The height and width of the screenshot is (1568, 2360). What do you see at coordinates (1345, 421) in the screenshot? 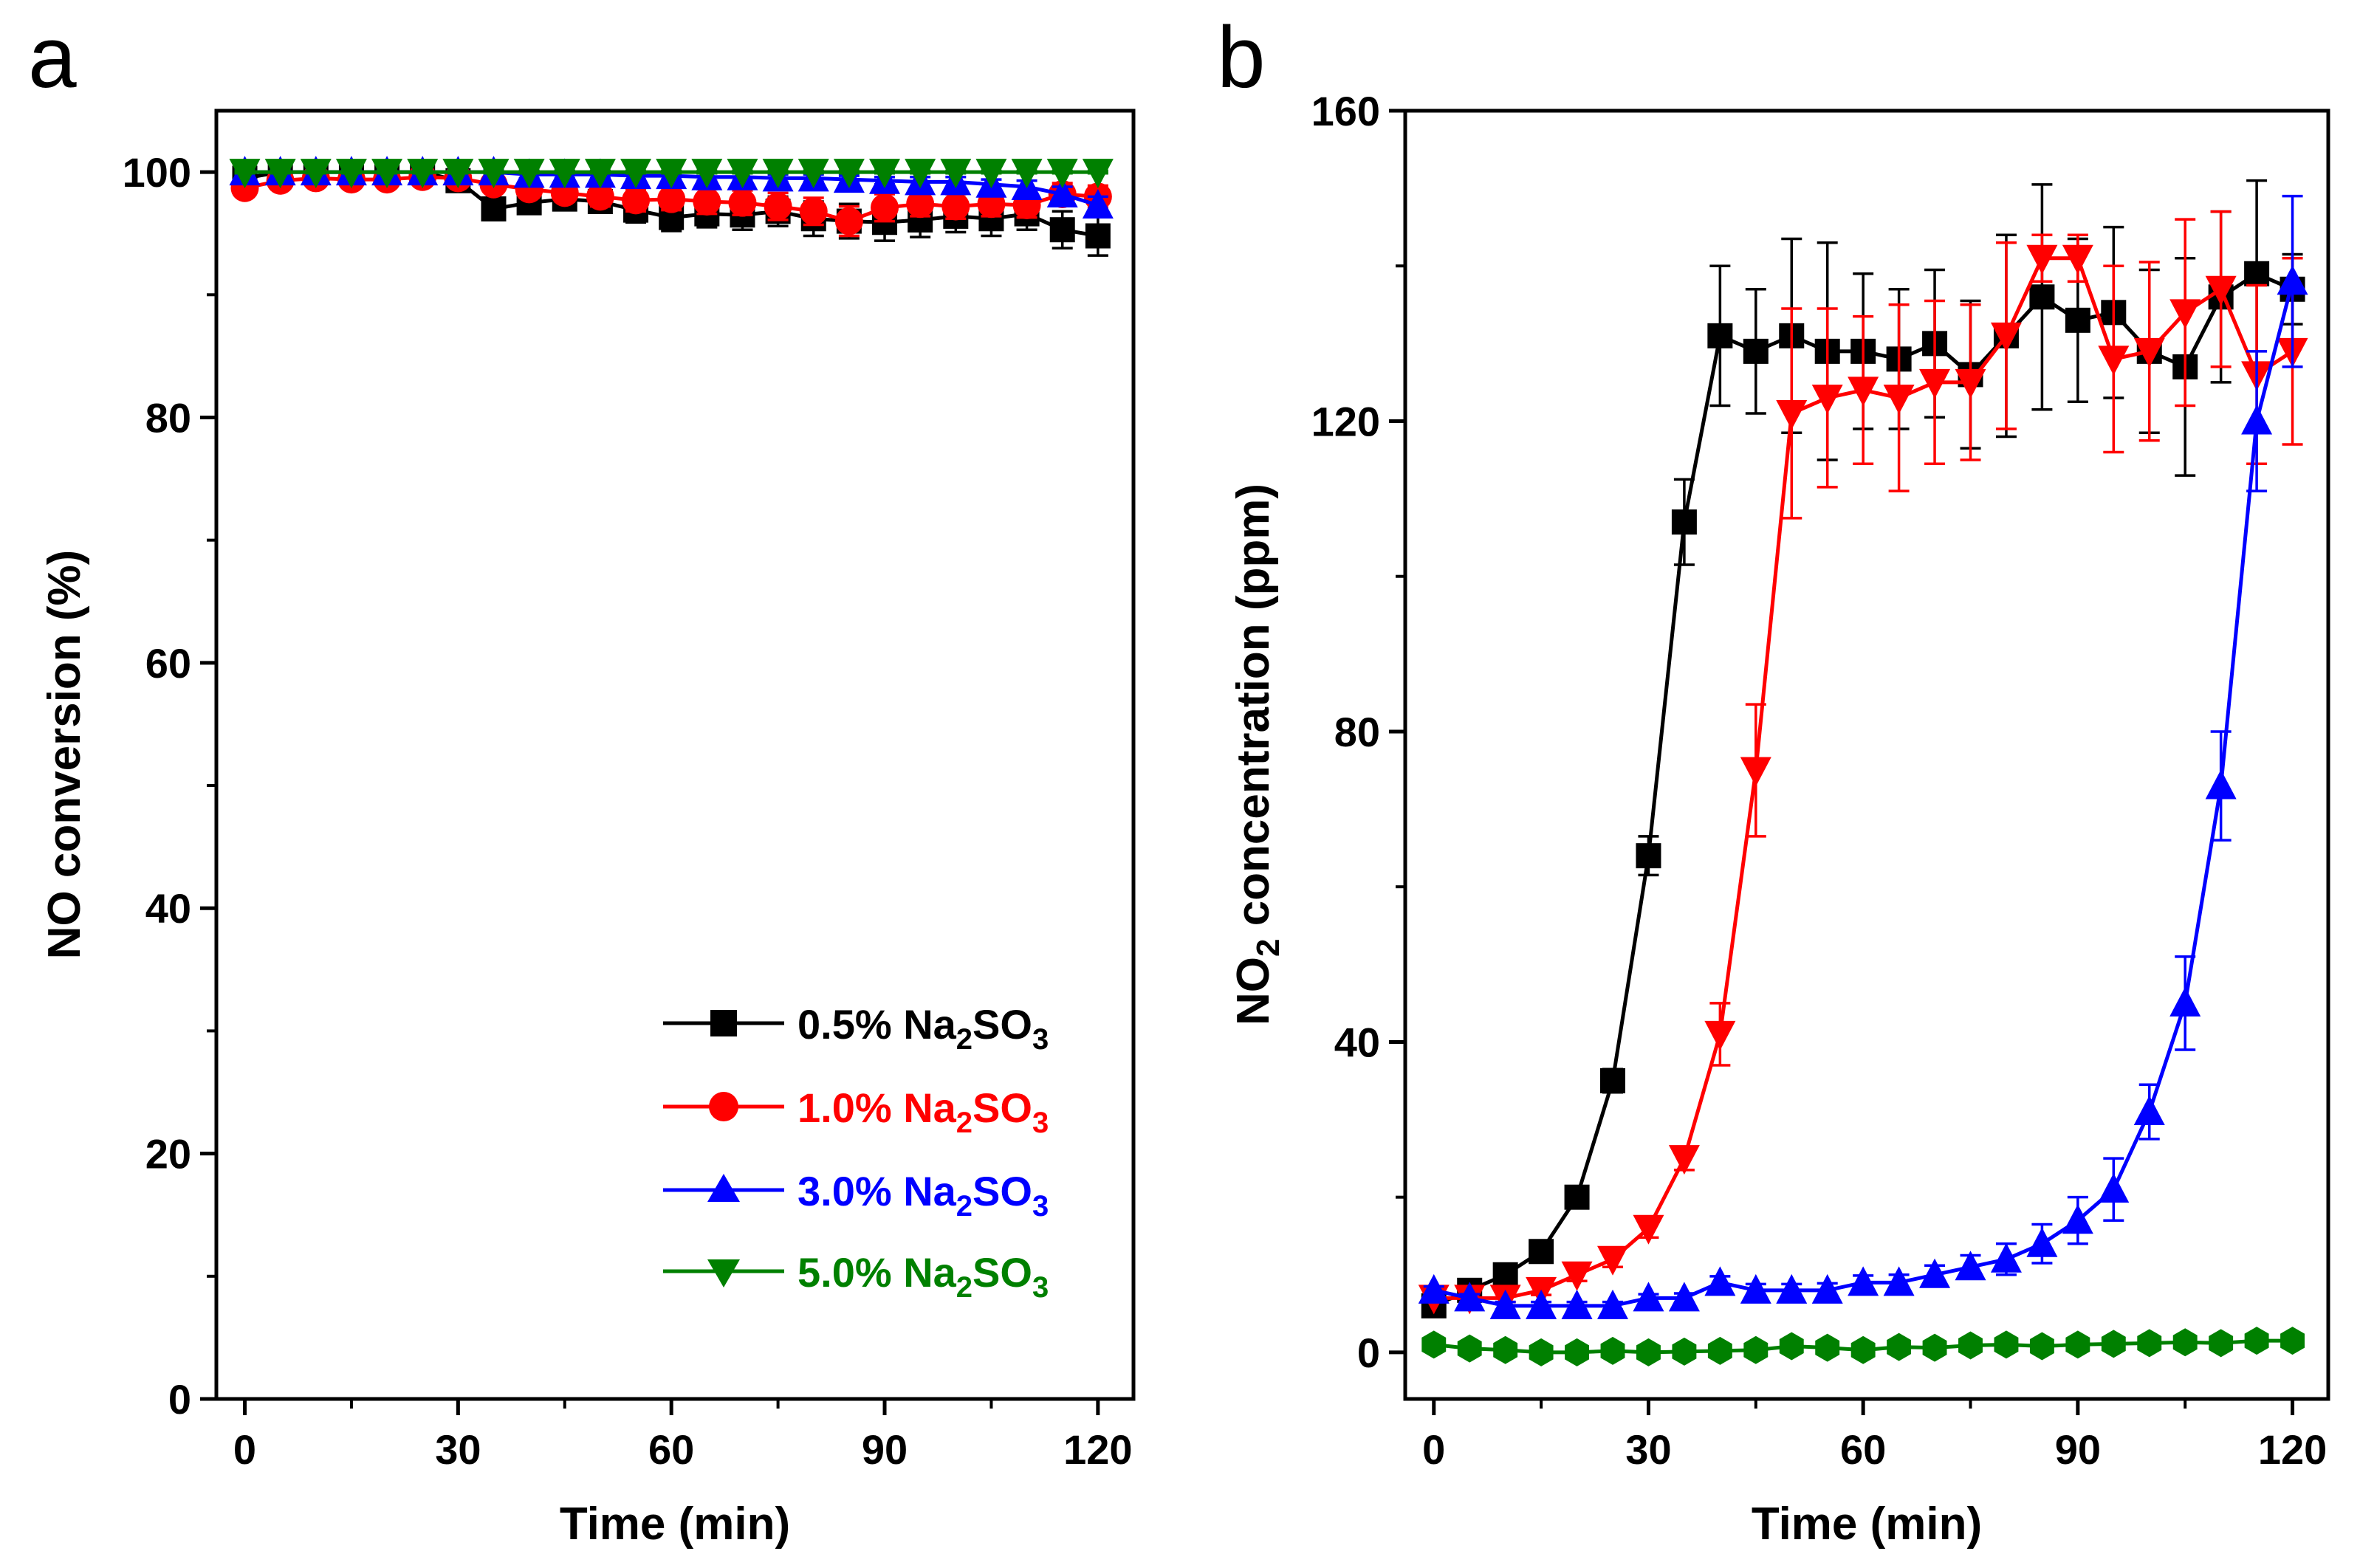
I see `panel-b-y-tick-label-3: 120` at bounding box center [1345, 421].